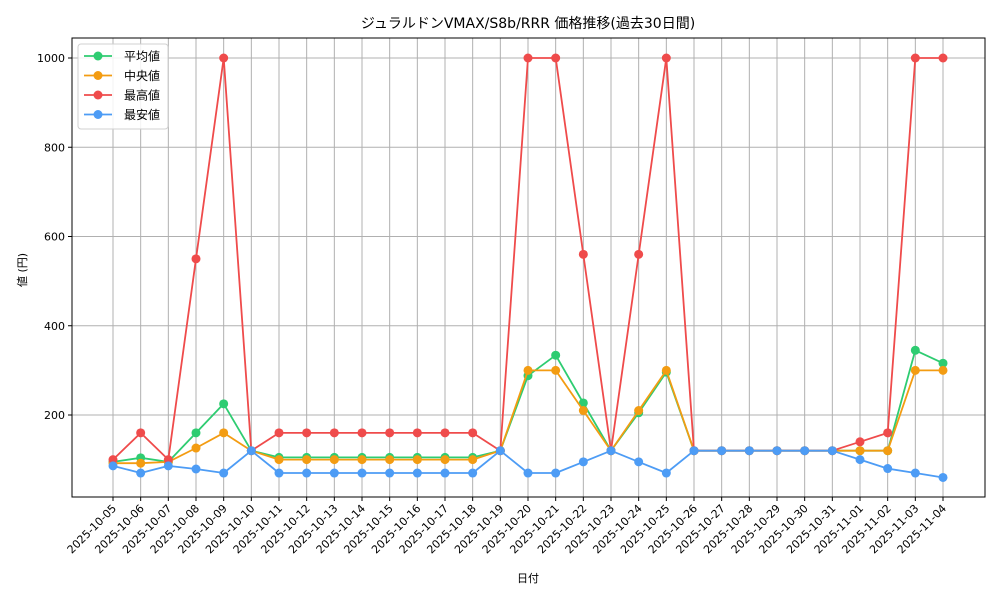  I want to click on x-axis-label: 日付, so click(528, 578).